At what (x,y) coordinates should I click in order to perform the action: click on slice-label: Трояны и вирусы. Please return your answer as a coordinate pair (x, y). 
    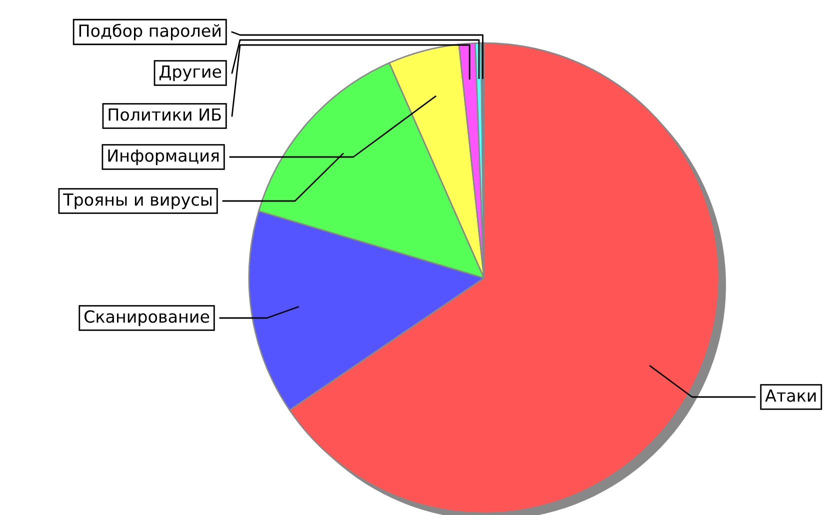
    Looking at the image, I should click on (137, 201).